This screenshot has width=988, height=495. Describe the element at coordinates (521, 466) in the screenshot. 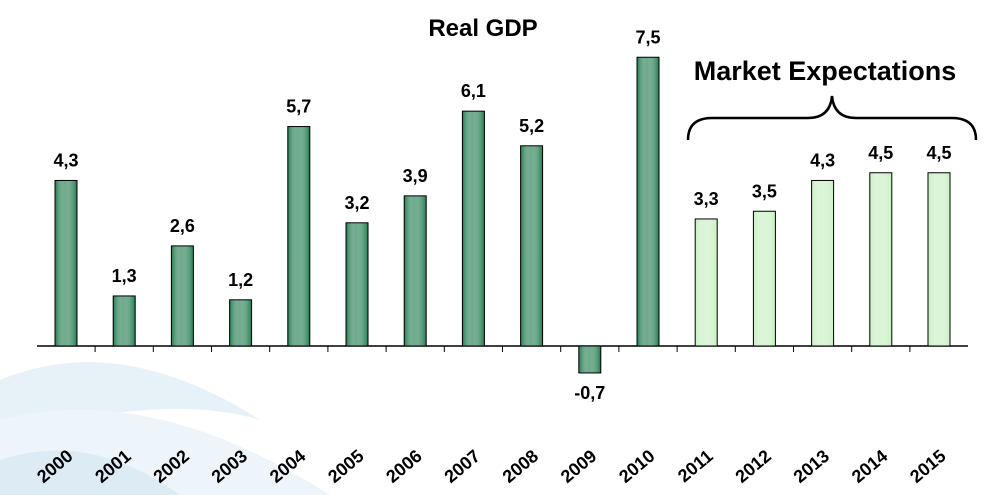

I see `x-tick-label: 2008` at that location.